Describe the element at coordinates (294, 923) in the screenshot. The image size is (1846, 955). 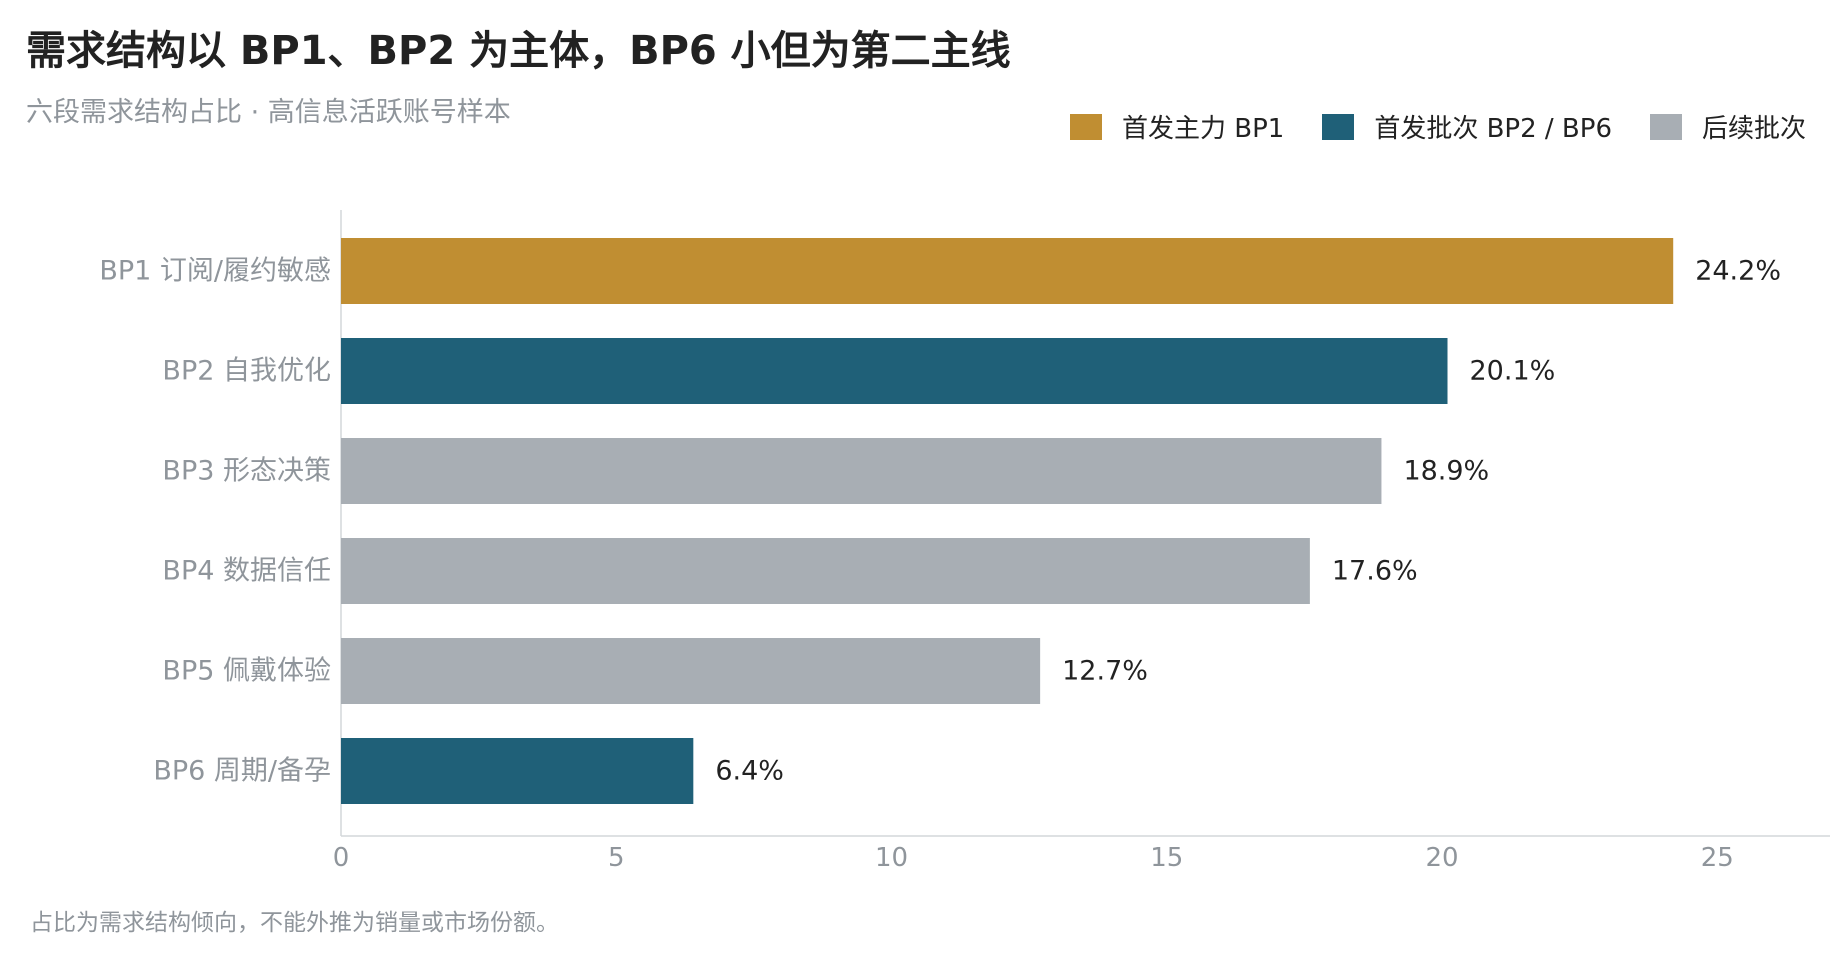
I see `footnote: 占比为需求结构倾向，不能外推为销量或市场份额。` at that location.